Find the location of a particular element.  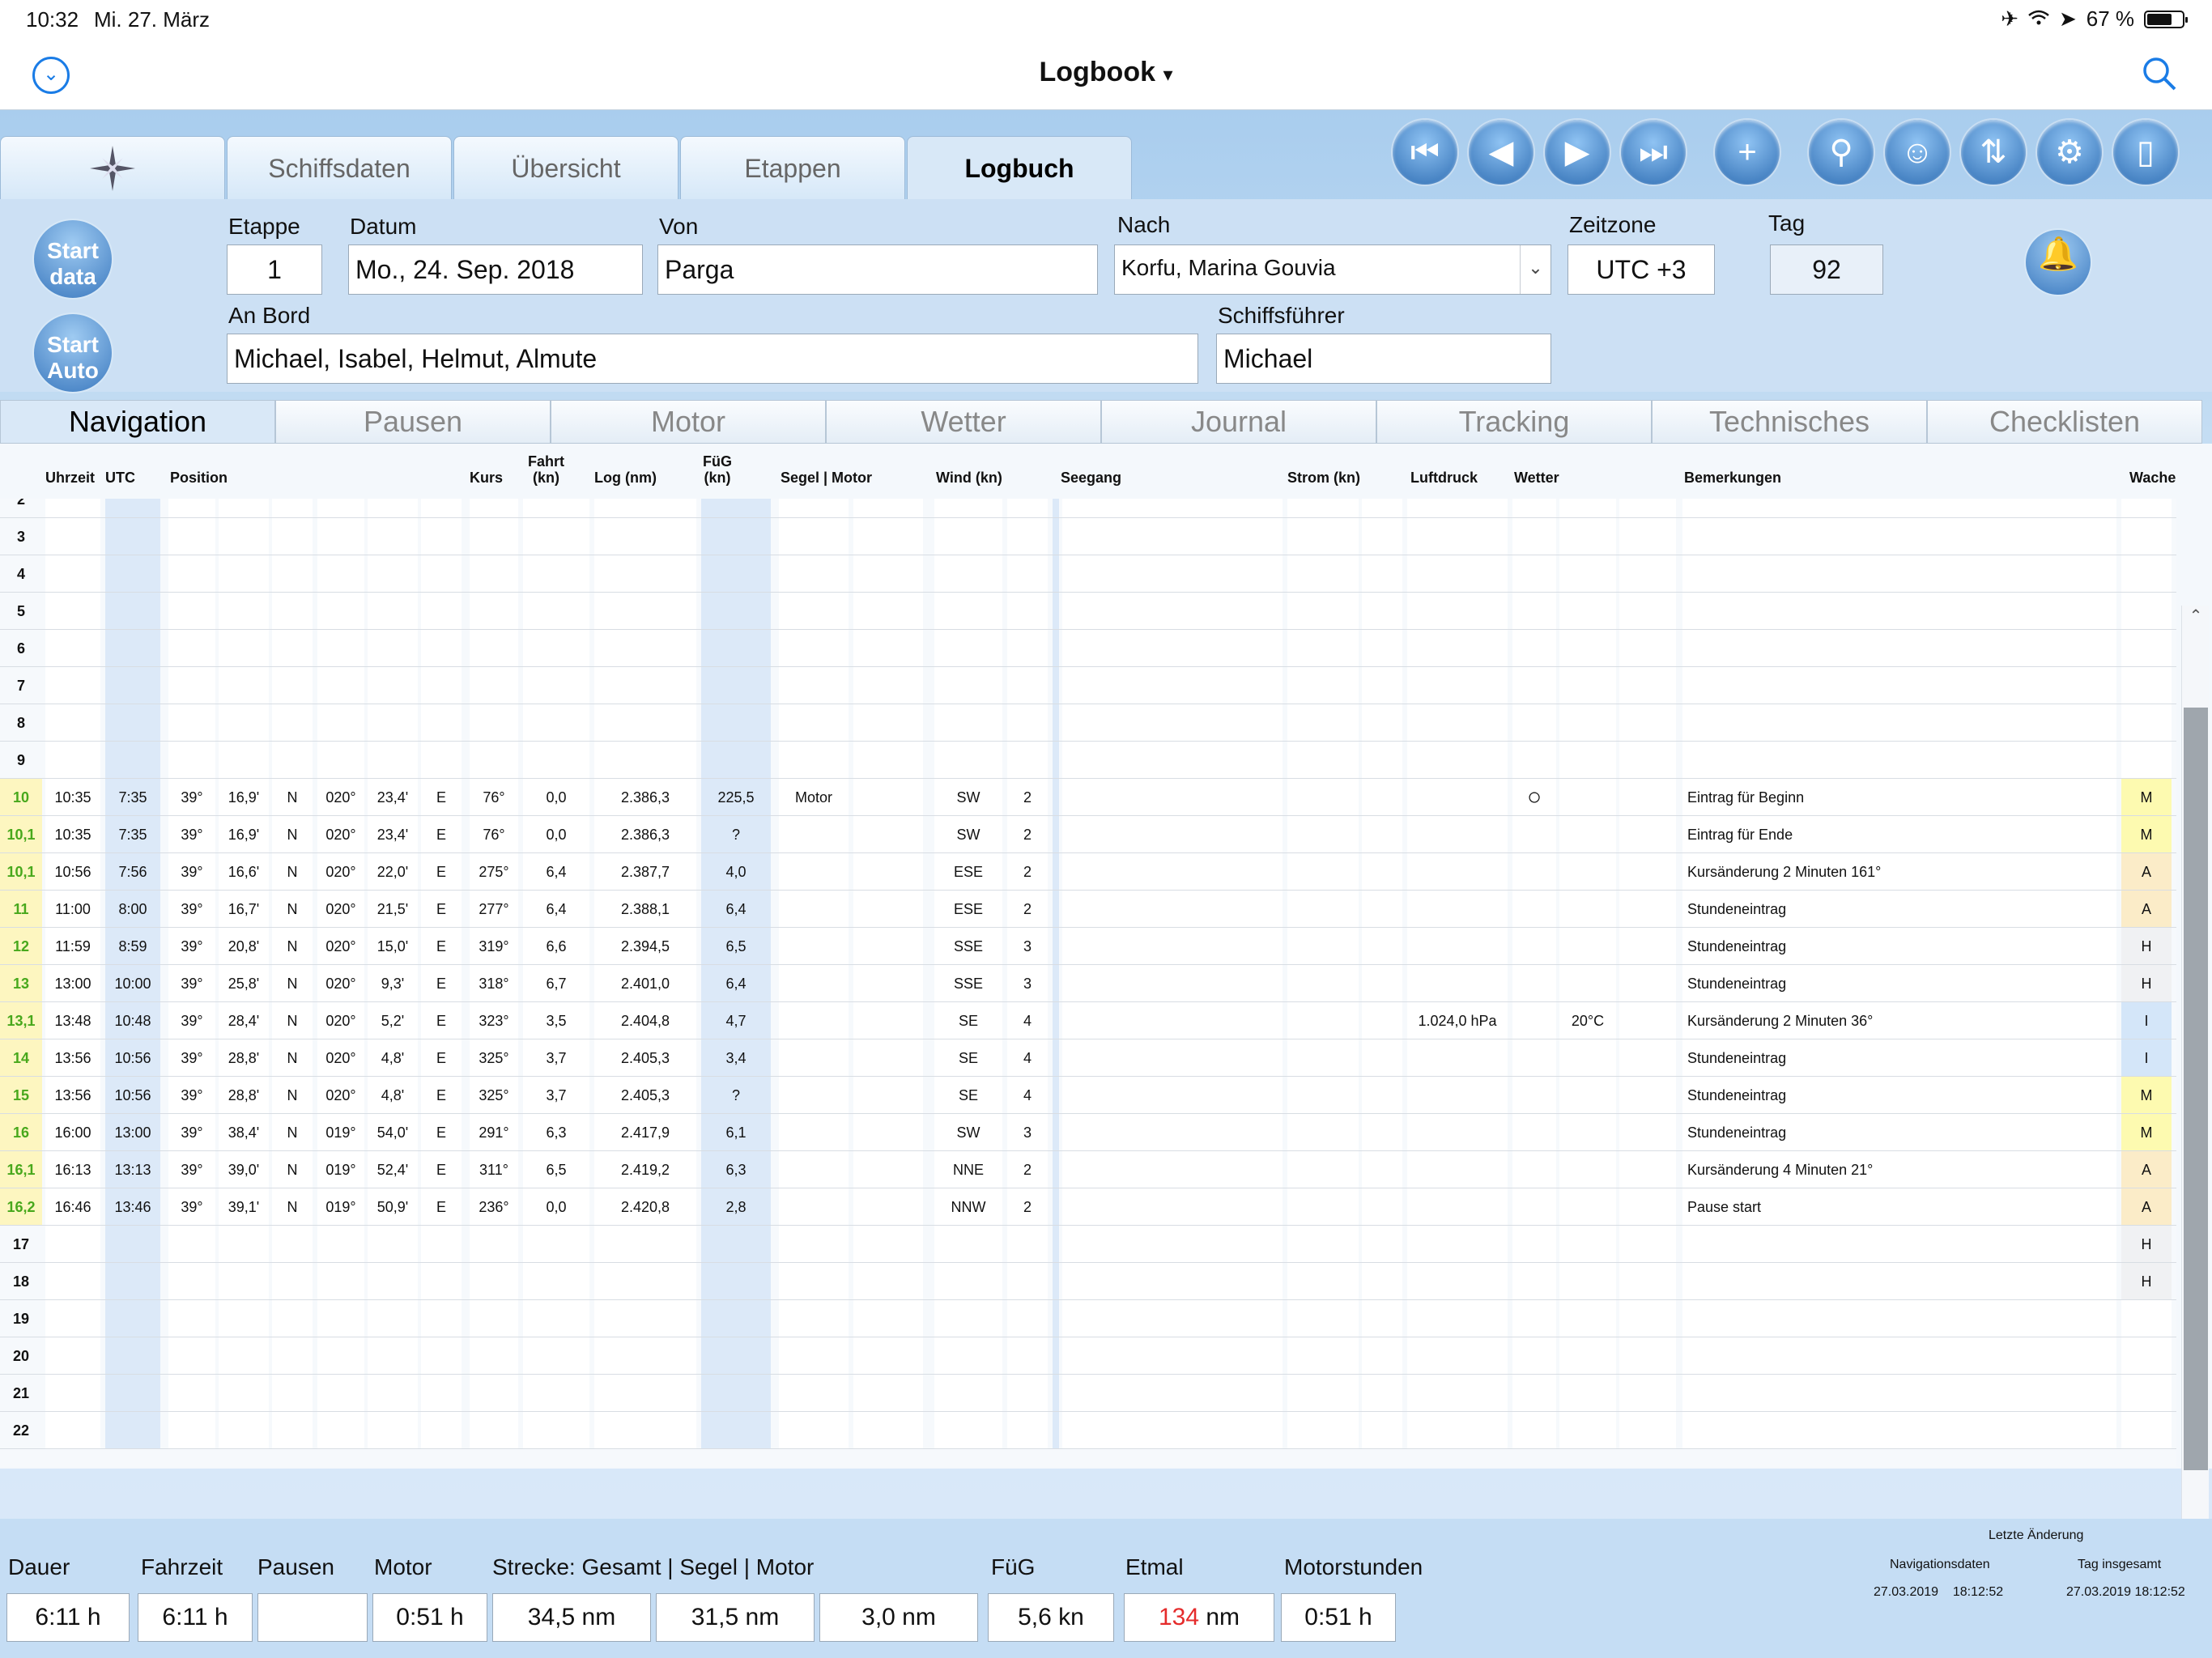

cell-lo: 020° is located at coordinates (341, 1095).